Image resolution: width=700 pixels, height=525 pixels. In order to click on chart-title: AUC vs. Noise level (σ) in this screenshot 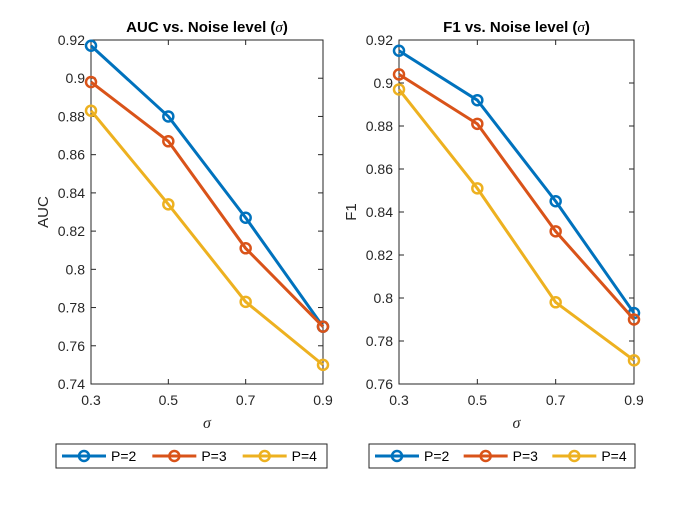, I will do `click(207, 27)`.